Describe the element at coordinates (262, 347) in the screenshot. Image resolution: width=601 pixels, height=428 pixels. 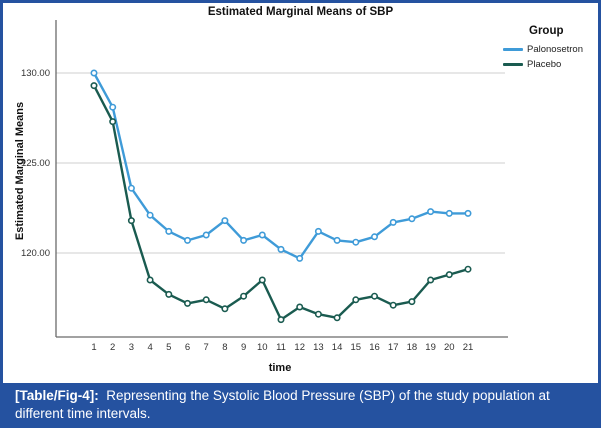
I see `x-tick-label: 10` at that location.